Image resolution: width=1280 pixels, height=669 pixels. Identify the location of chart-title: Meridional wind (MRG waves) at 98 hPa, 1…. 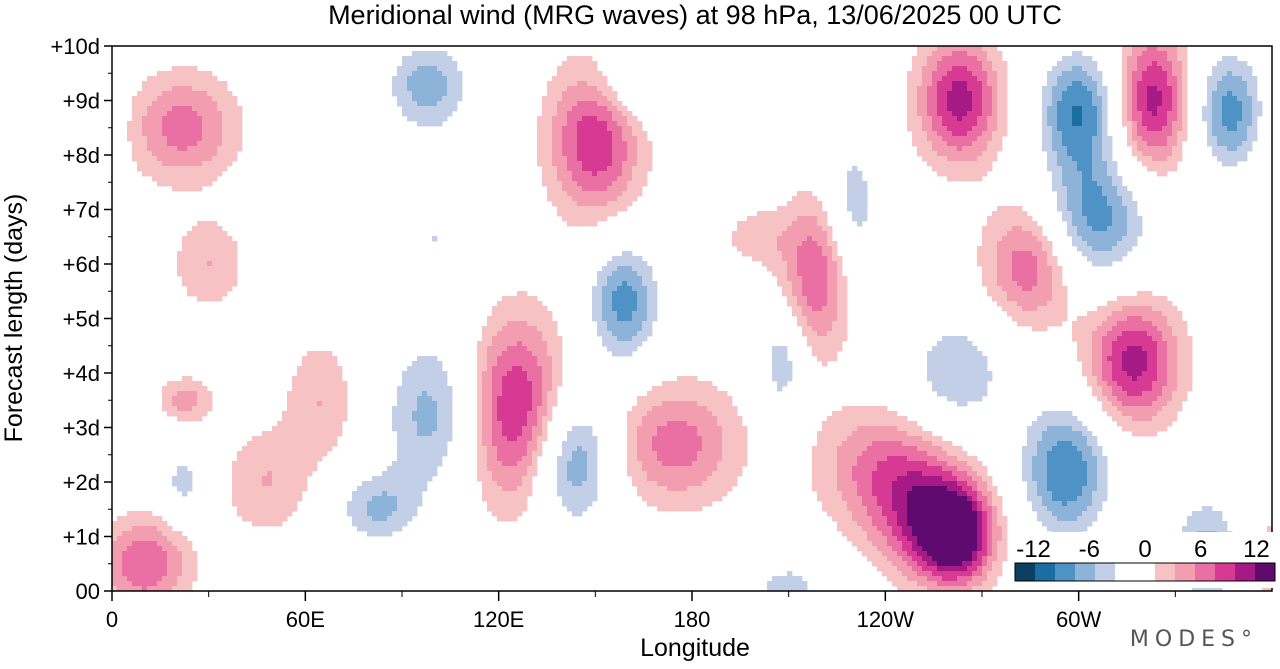
(695, 15).